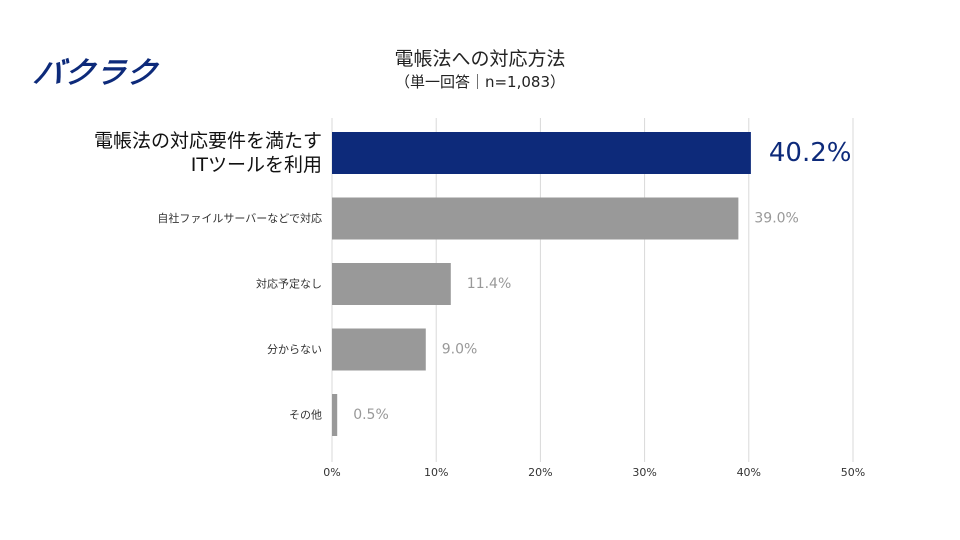 Image resolution: width=960 pixels, height=540 pixels. Describe the element at coordinates (256, 165) in the screenshot. I see `category-label-0-1: ITツールを利用` at that location.